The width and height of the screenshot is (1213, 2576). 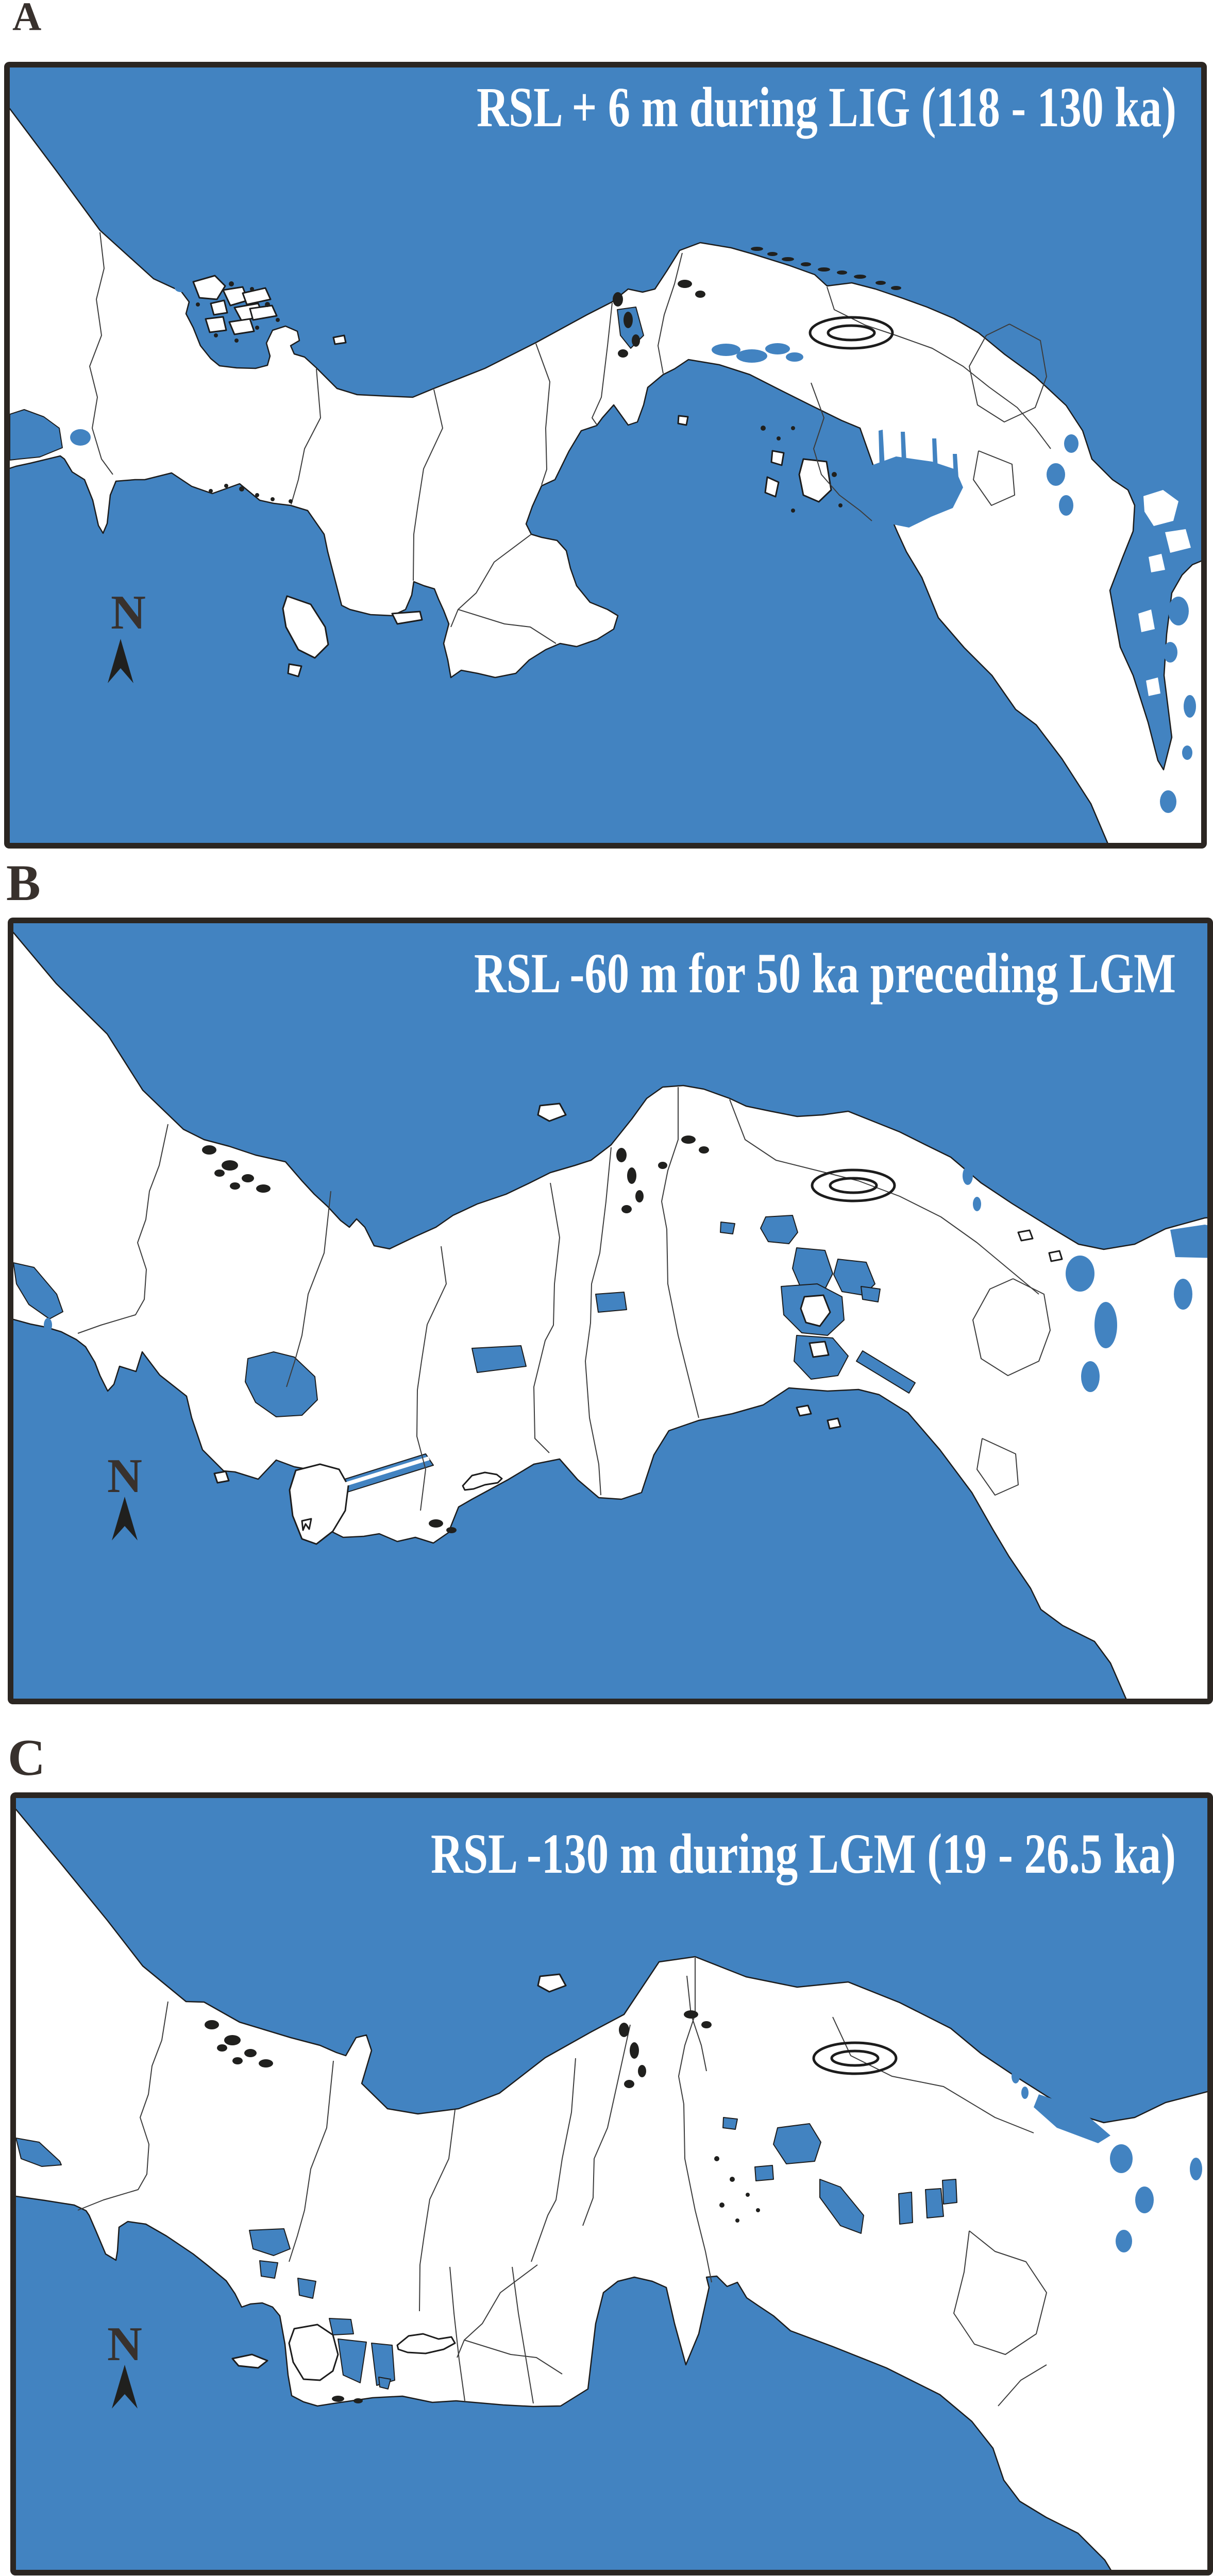 I want to click on svg-text:RSL -130 m during LGM (19 - 26: RSL -130 m during LGM (19 - 26.5 ka), so click(x=803, y=1853).